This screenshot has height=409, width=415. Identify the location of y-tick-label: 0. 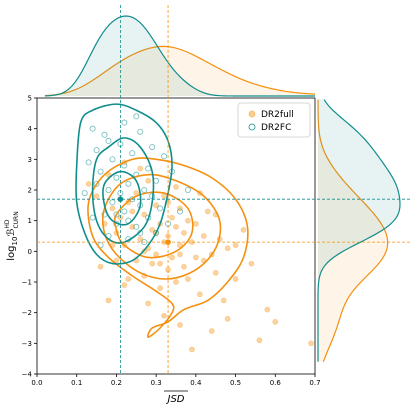
(30, 252).